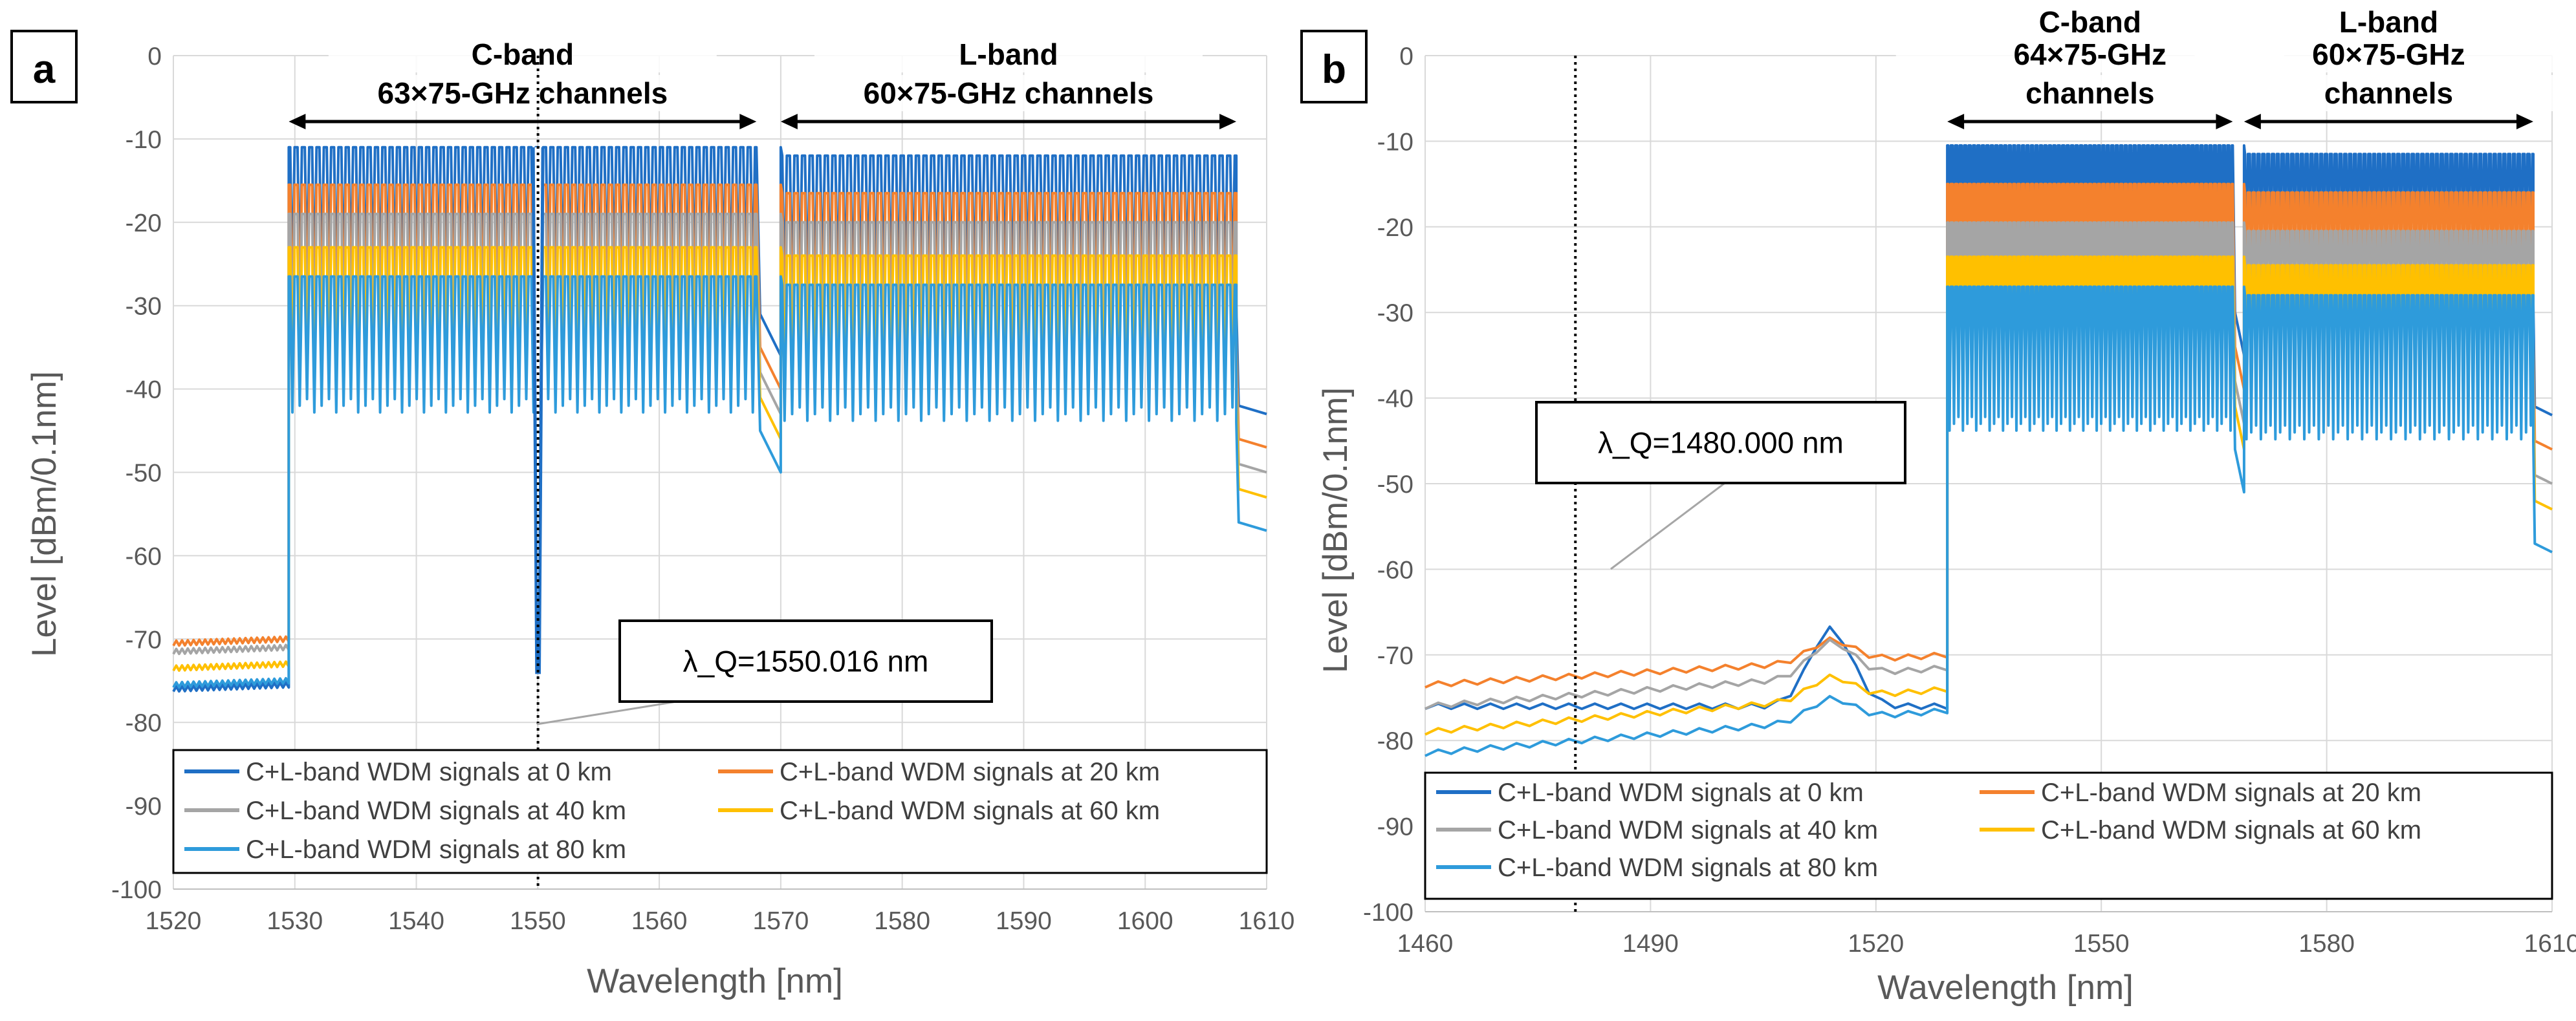 This screenshot has width=2576, height=1021. I want to click on x-tick-label: 1600, so click(1145, 921).